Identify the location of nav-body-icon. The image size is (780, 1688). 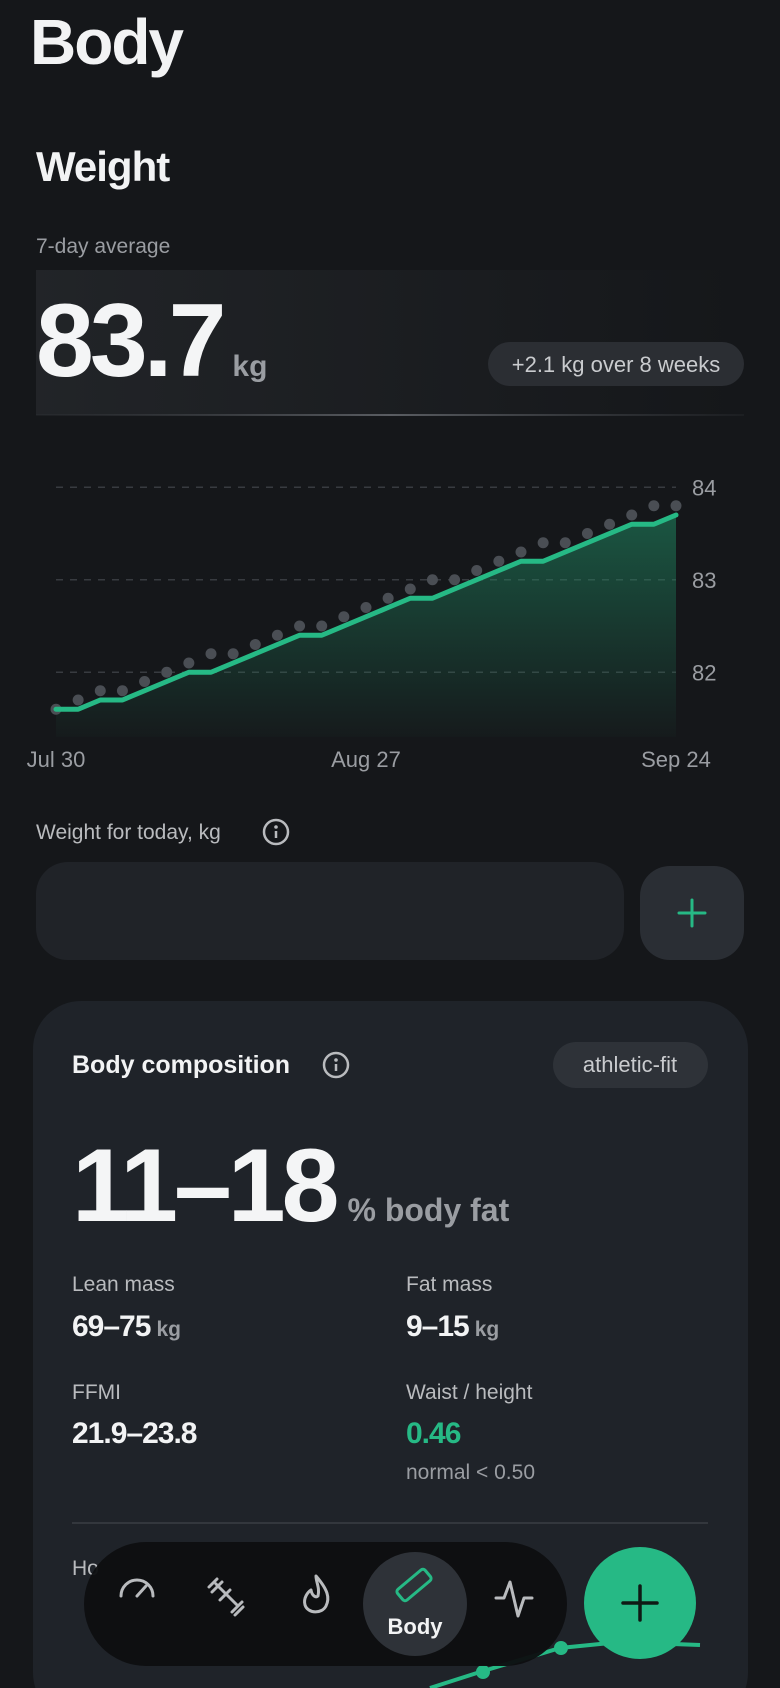
(414, 1585).